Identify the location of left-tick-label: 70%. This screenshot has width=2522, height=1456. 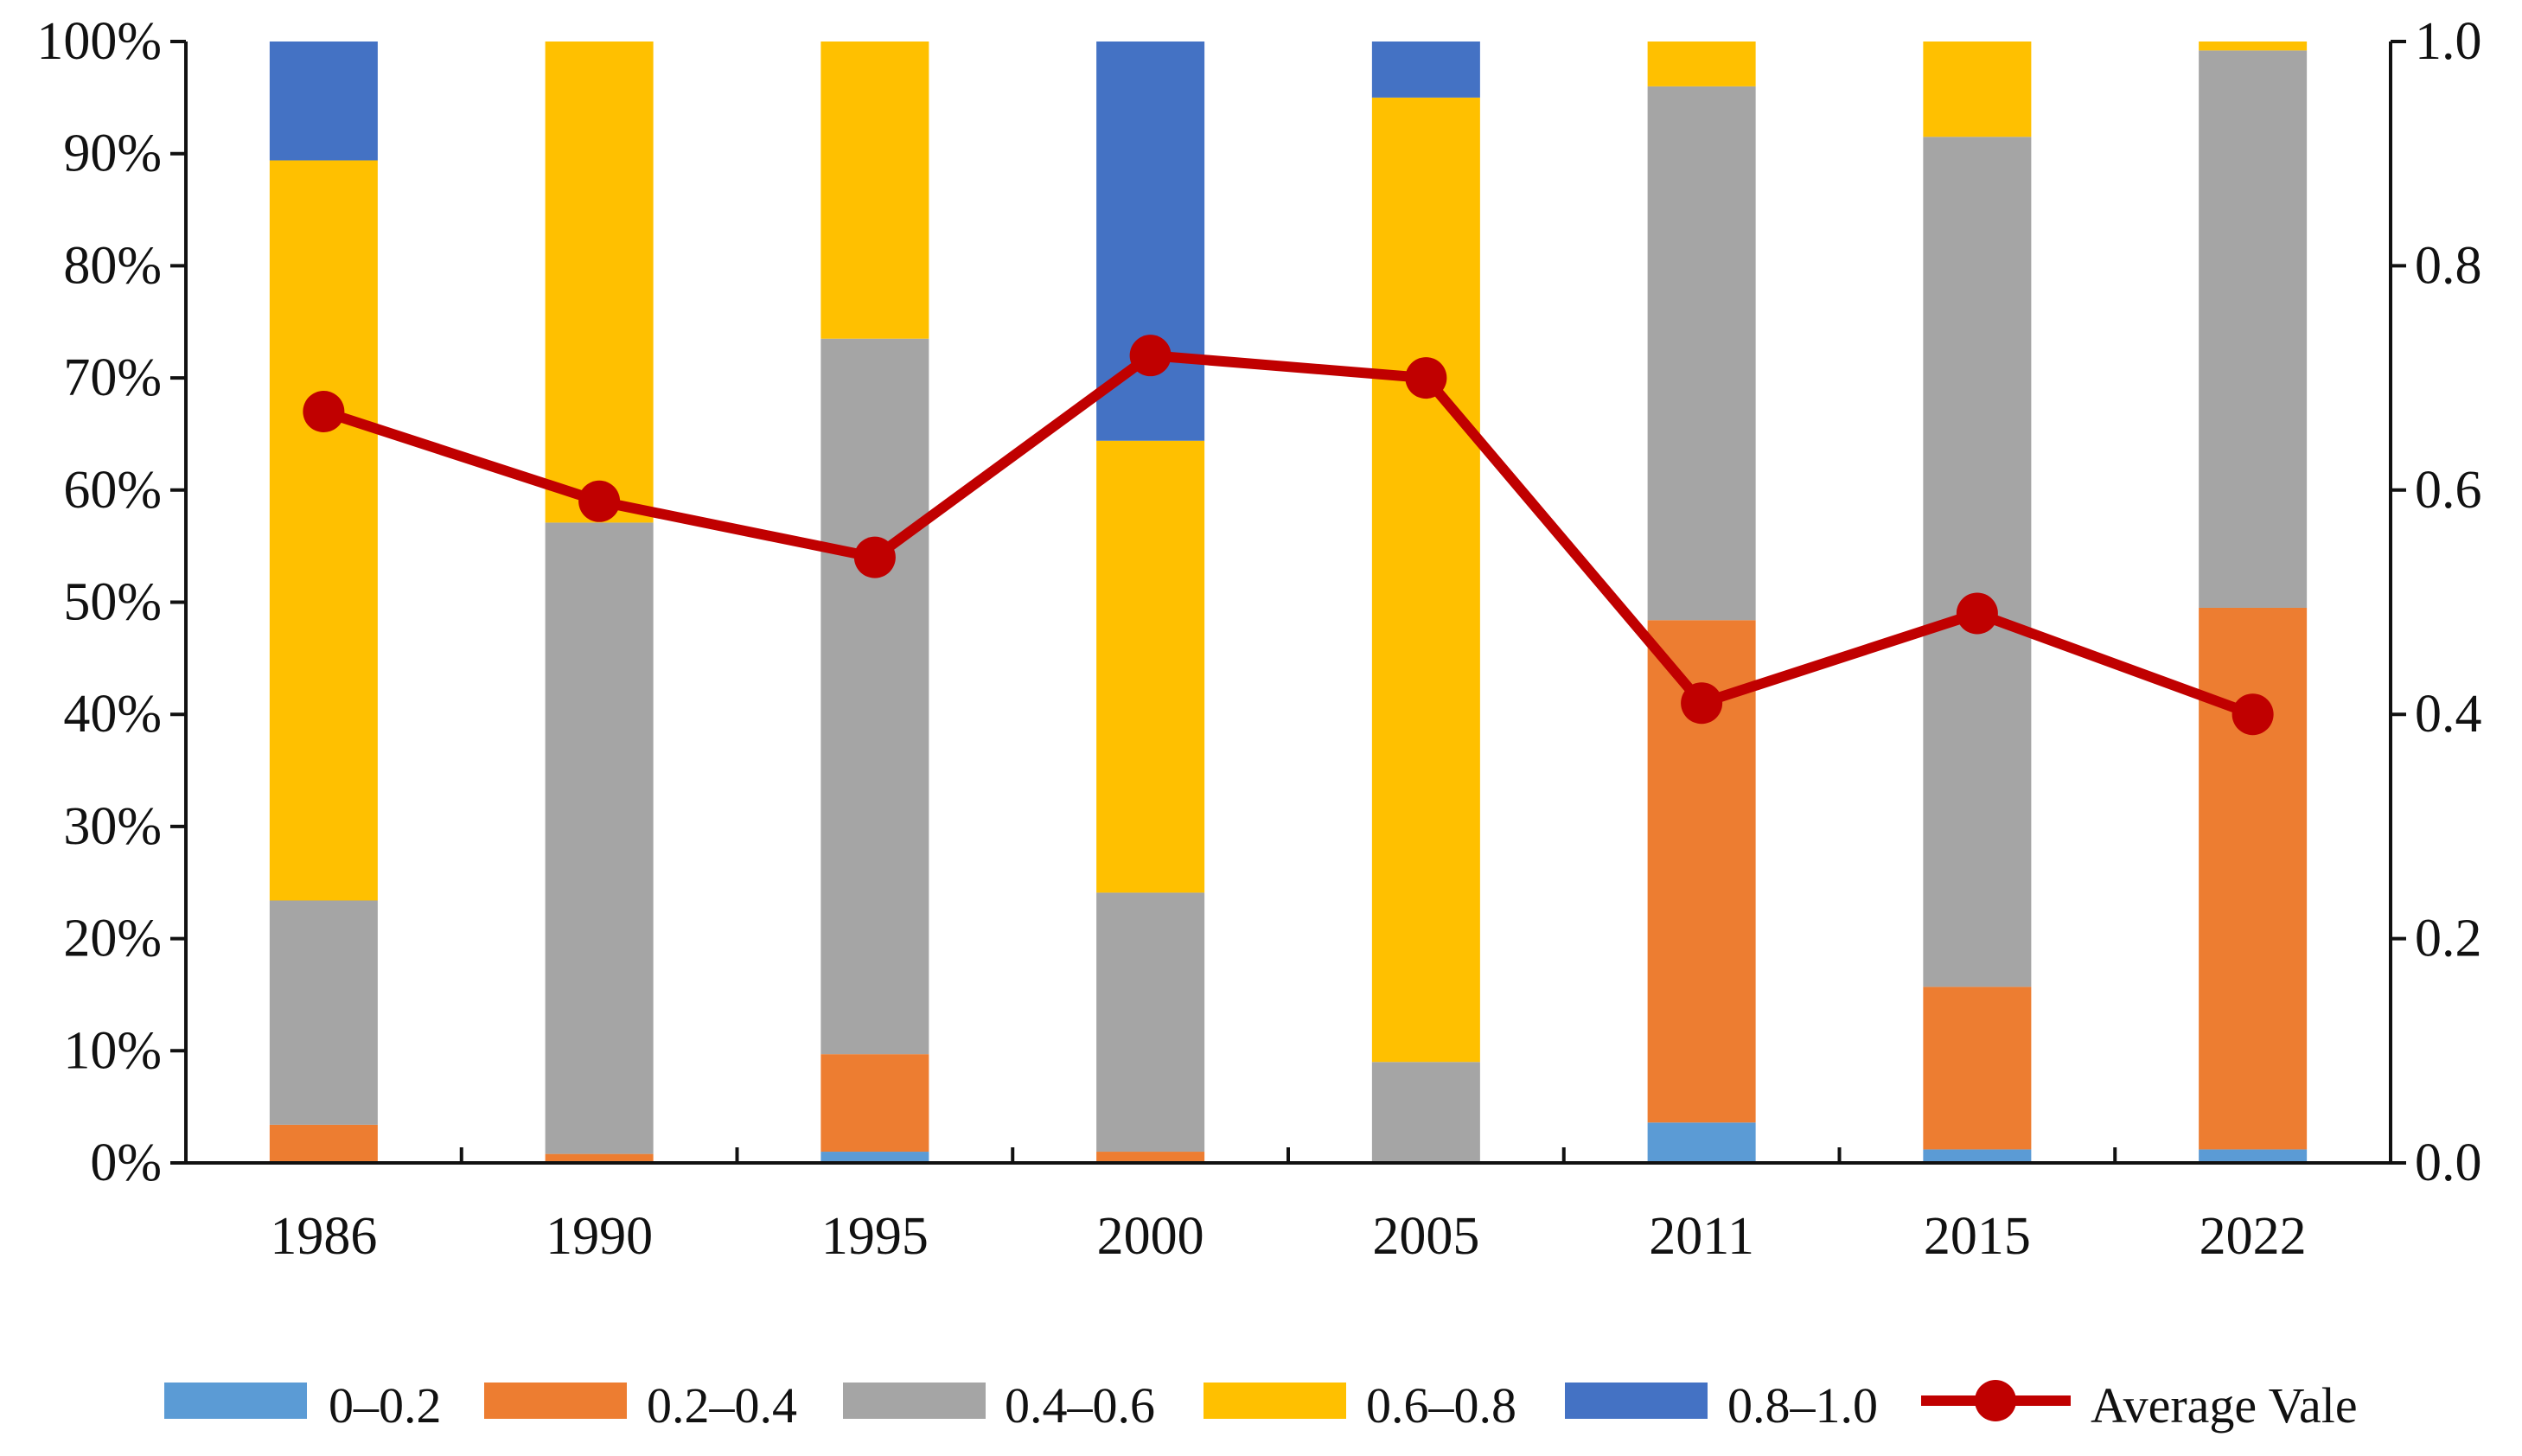
(113, 378).